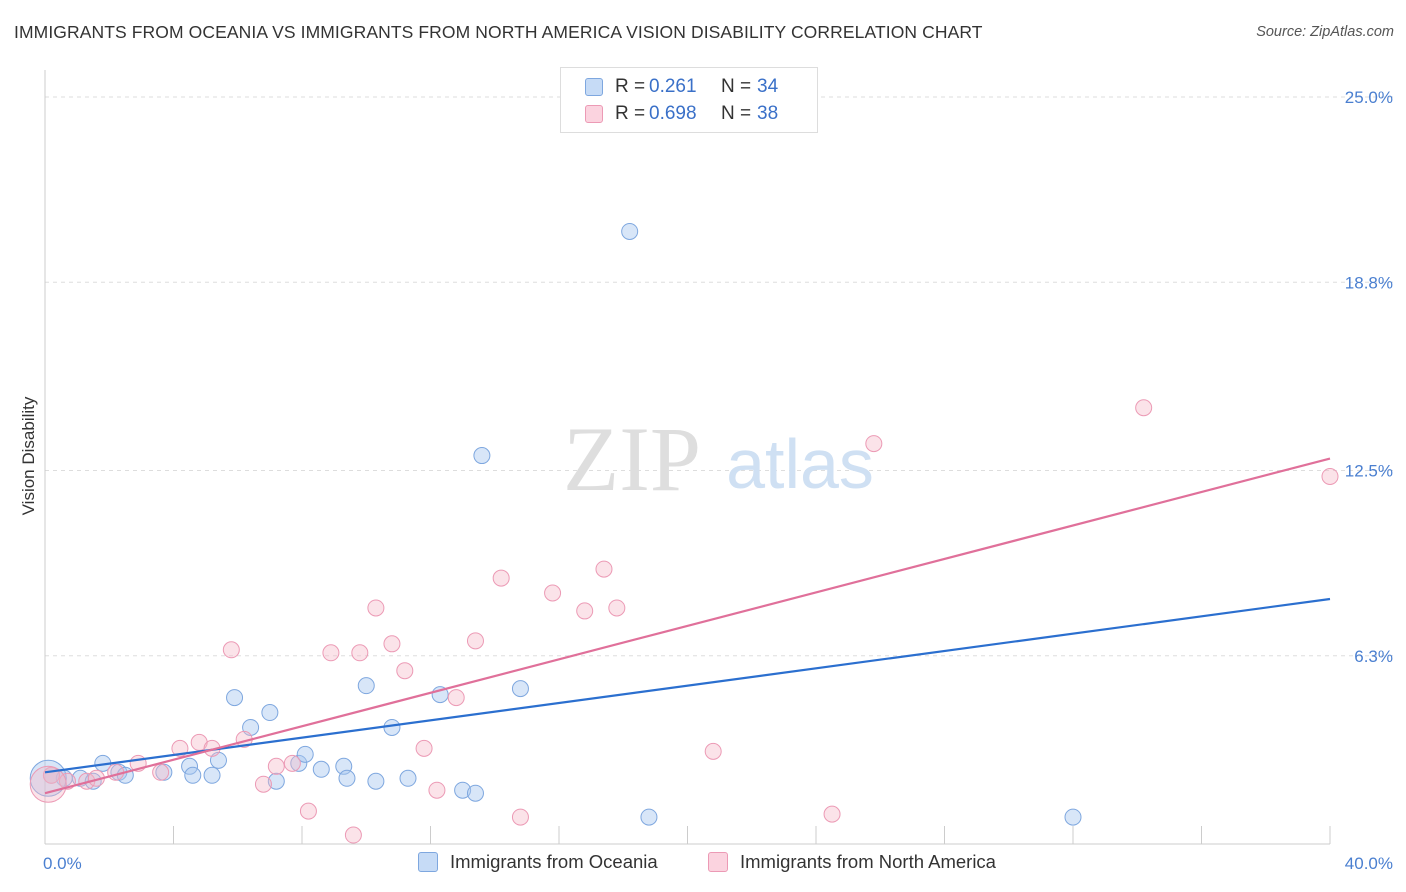  What do you see at coordinates (28, 455) in the screenshot?
I see `y-axis-label: Vision Disability` at bounding box center [28, 455].